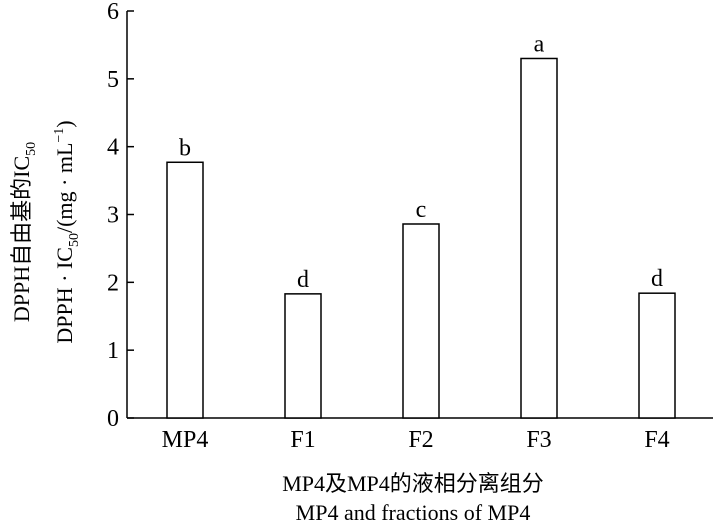 Image resolution: width=717 pixels, height=527 pixels. What do you see at coordinates (539, 44) in the screenshot?
I see `significance-letter: a` at bounding box center [539, 44].